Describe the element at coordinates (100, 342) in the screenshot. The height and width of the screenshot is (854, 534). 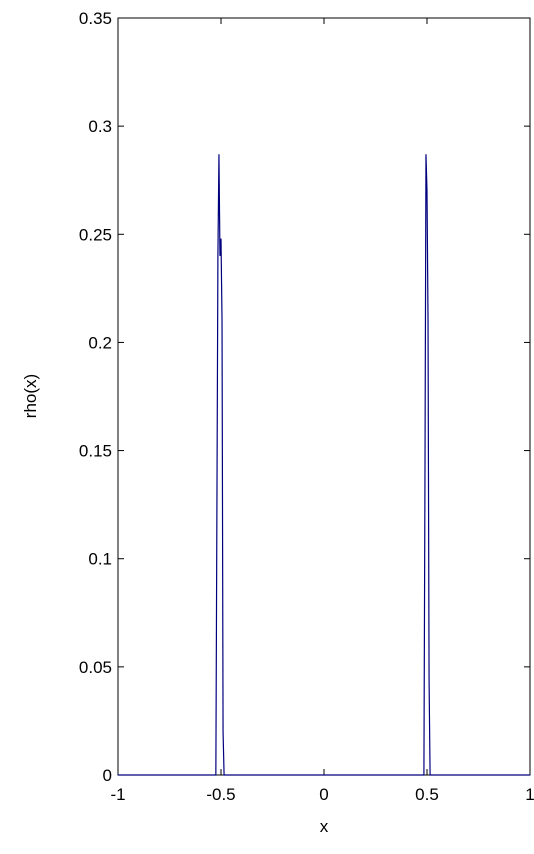
I see `y-tick-label: 0.2` at that location.